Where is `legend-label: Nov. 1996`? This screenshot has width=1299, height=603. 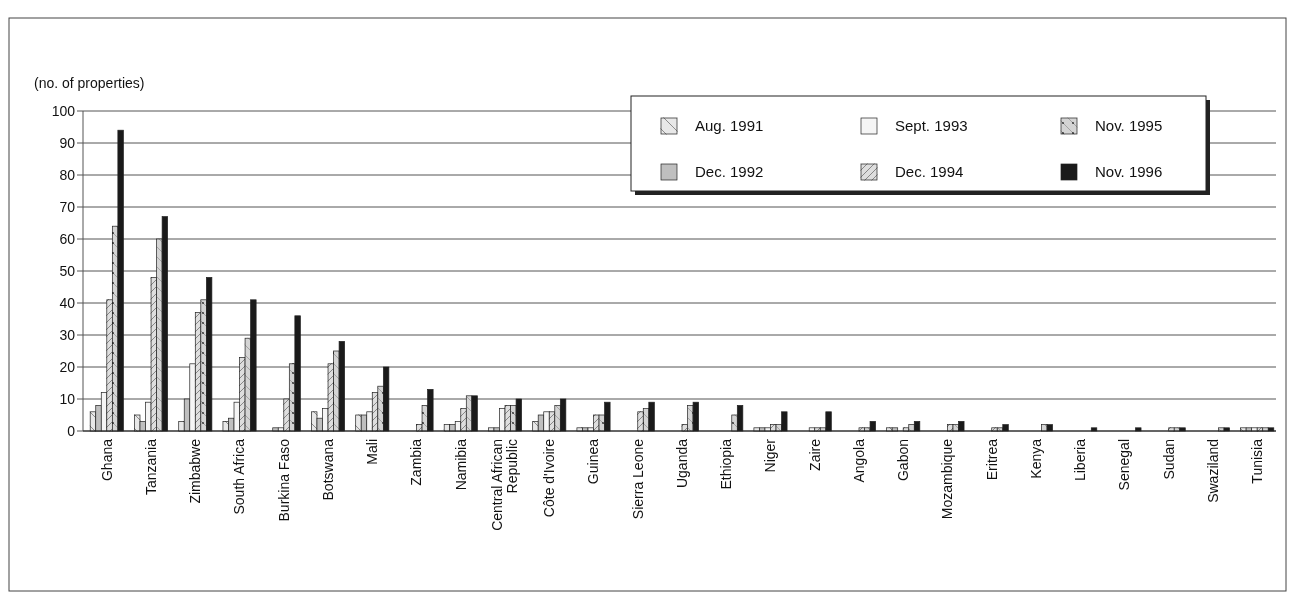 legend-label: Nov. 1996 is located at coordinates (1129, 172).